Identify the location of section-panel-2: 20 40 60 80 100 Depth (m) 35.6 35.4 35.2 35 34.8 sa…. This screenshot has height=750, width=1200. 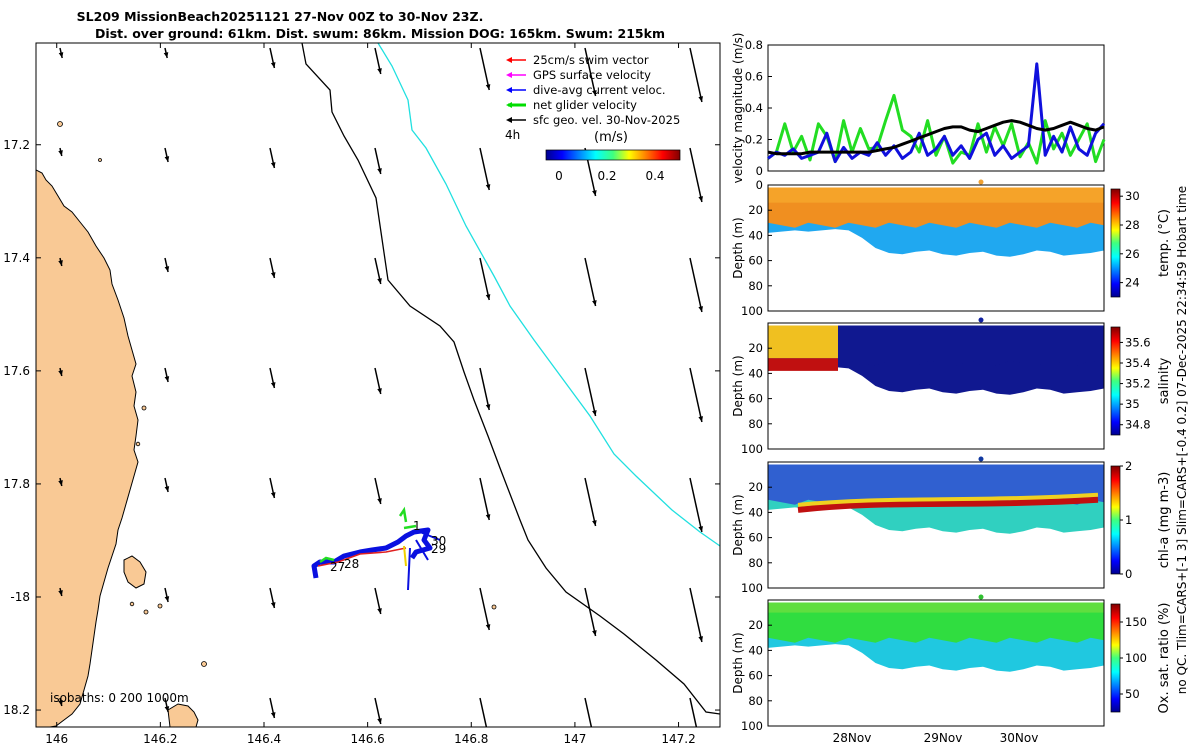
(951, 386).